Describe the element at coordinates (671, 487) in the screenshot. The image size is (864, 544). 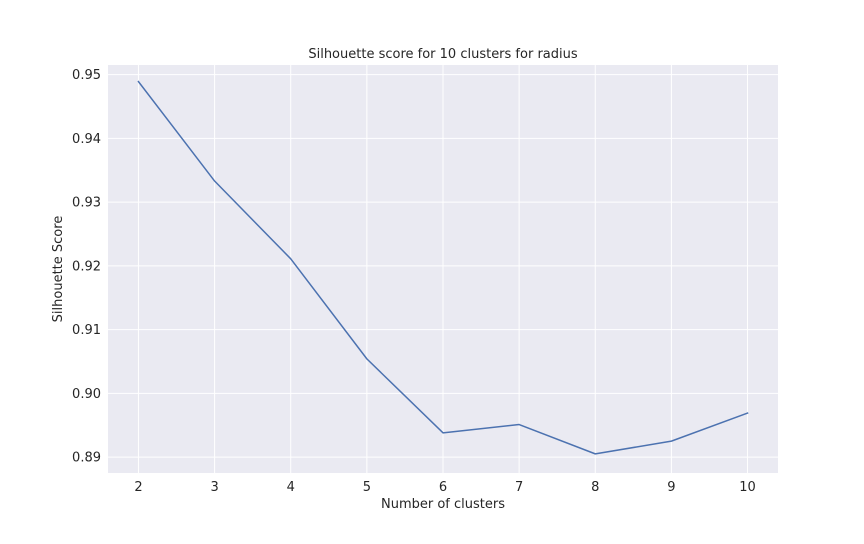
I see `x-tick-label: 9` at that location.